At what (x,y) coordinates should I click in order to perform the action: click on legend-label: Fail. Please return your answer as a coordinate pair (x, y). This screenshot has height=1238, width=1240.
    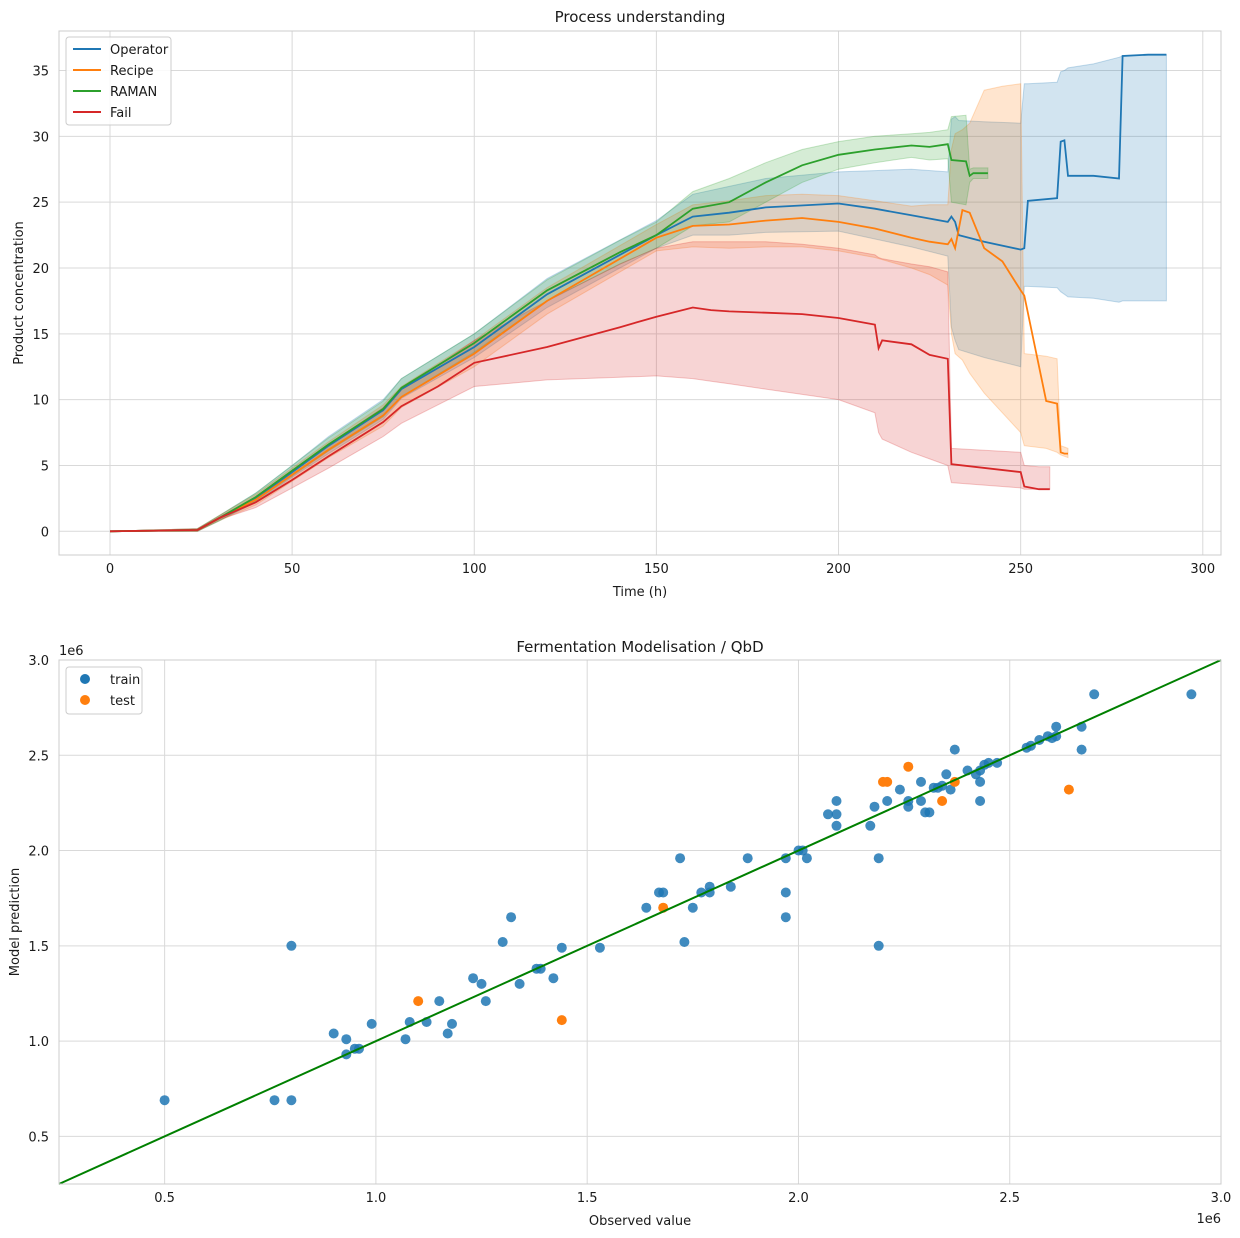
    Looking at the image, I should click on (120, 113).